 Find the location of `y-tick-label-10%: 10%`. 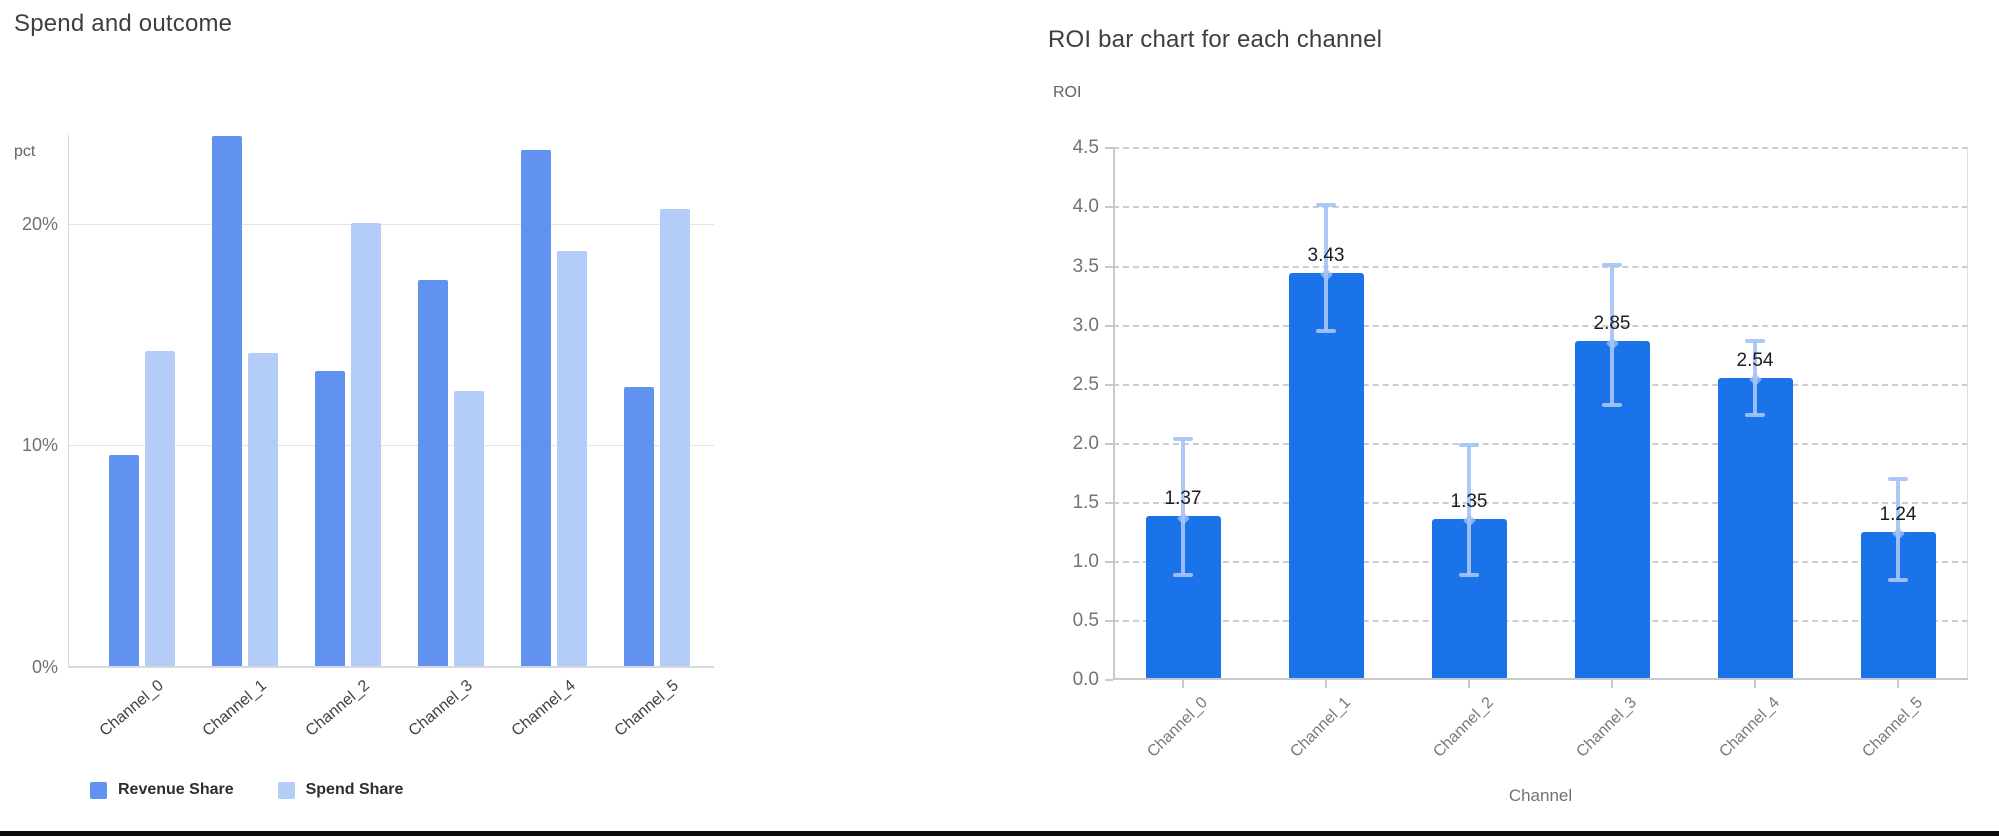

y-tick-label-10%: 10% is located at coordinates (39, 445).